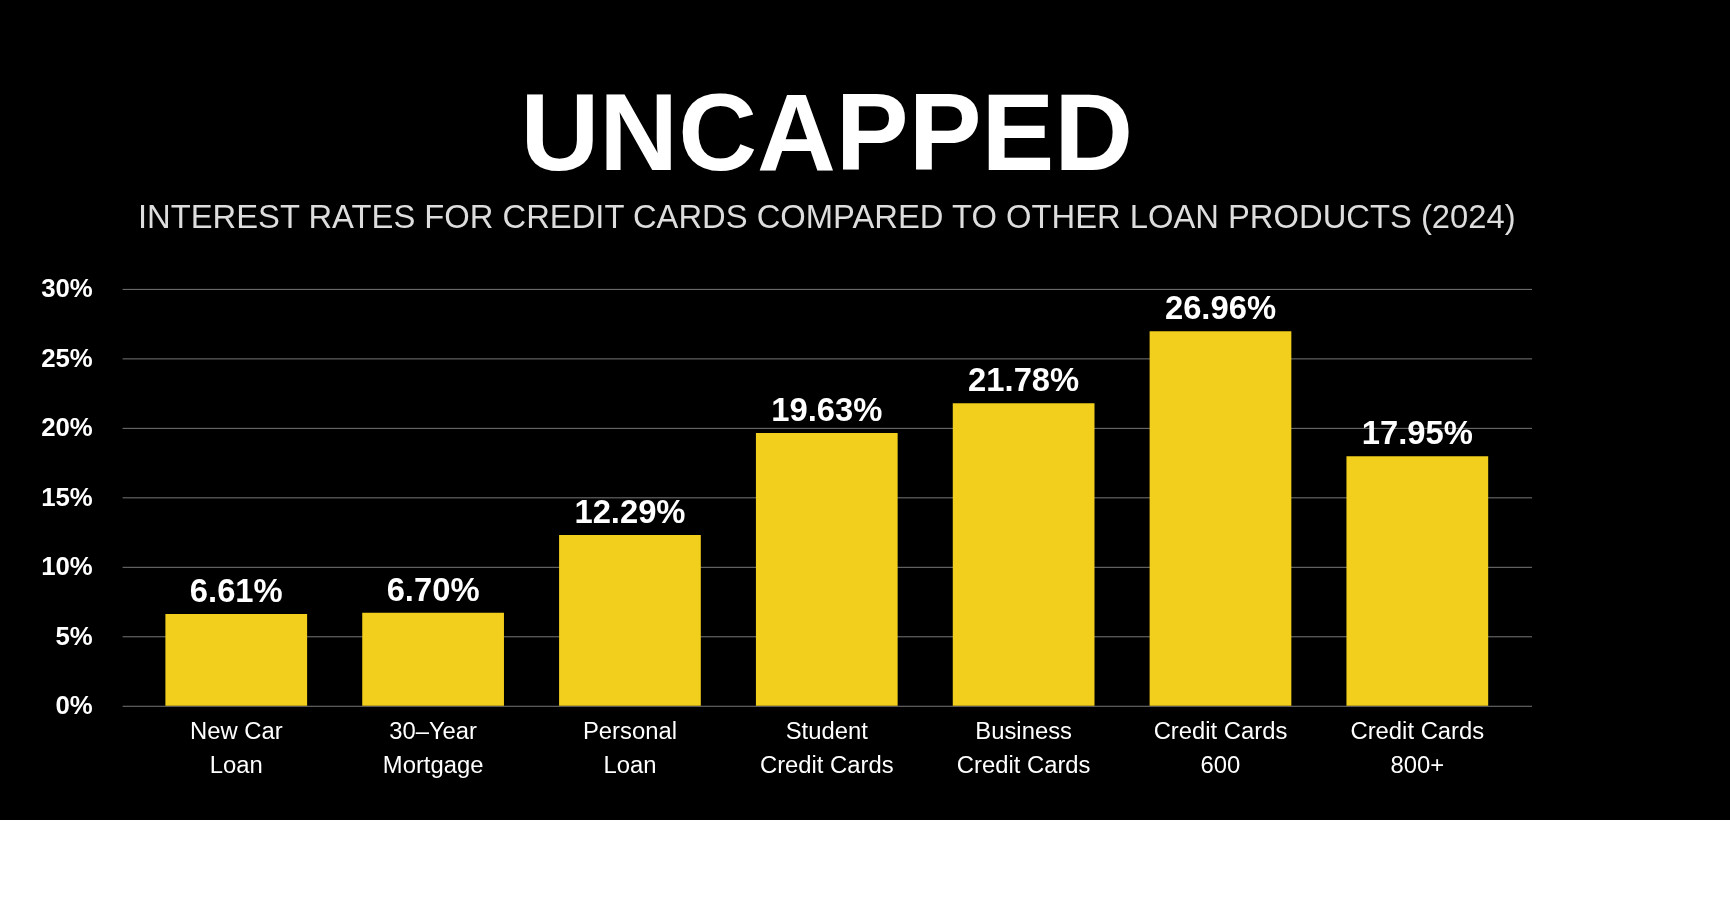  Describe the element at coordinates (1220, 308) in the screenshot. I see `data-label: 26.96%` at that location.